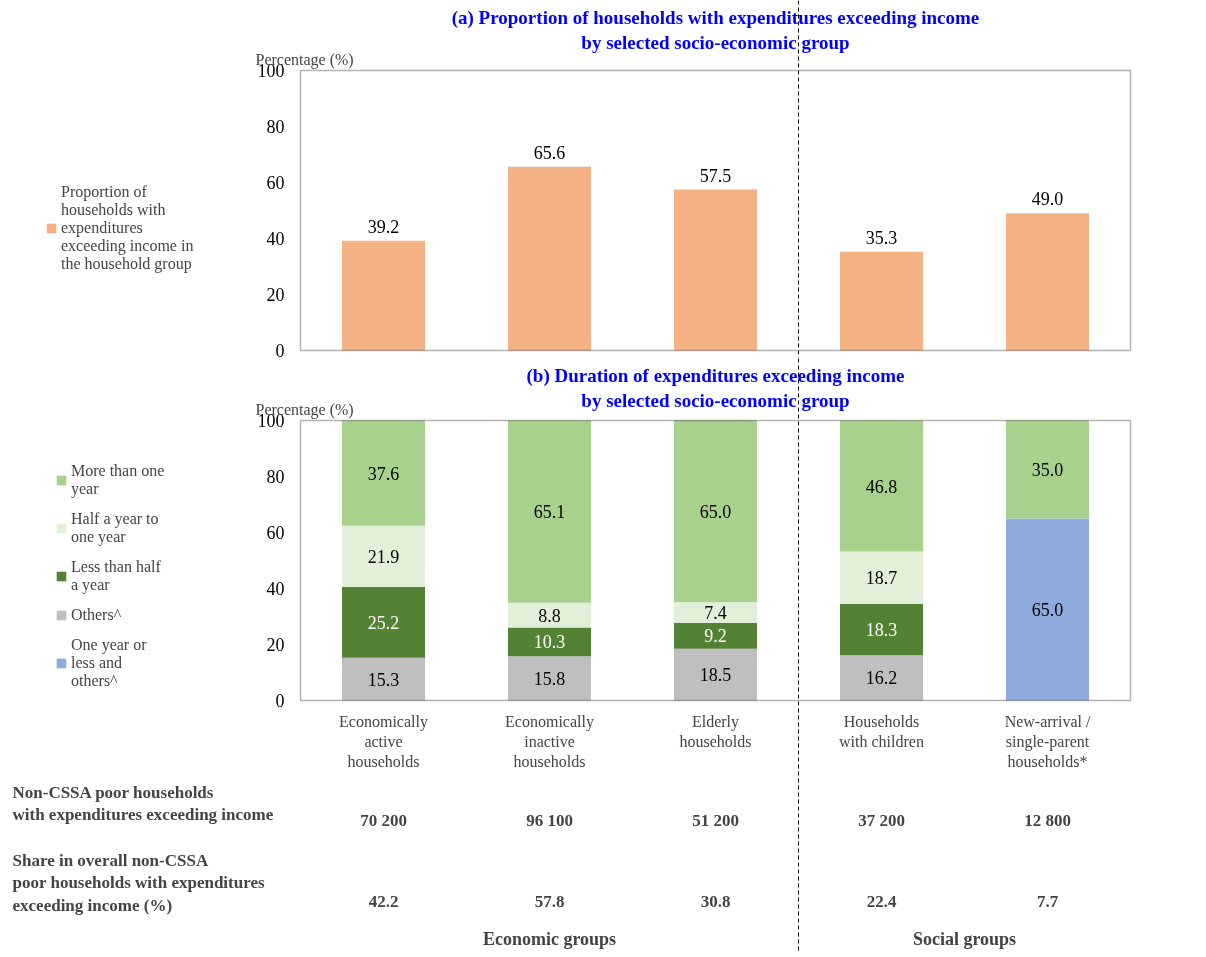 This screenshot has height=957, width=1206. What do you see at coordinates (109, 663) in the screenshot?
I see `legend-label: One year or less and others^` at bounding box center [109, 663].